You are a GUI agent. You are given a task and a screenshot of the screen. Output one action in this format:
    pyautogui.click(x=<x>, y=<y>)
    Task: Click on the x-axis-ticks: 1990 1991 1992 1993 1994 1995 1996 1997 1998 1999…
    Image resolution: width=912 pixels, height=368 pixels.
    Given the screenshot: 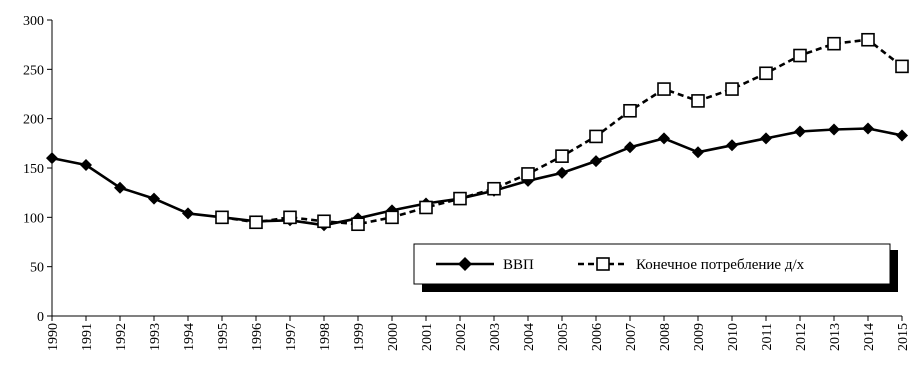 What is the action you would take?
    pyautogui.click(x=478, y=333)
    